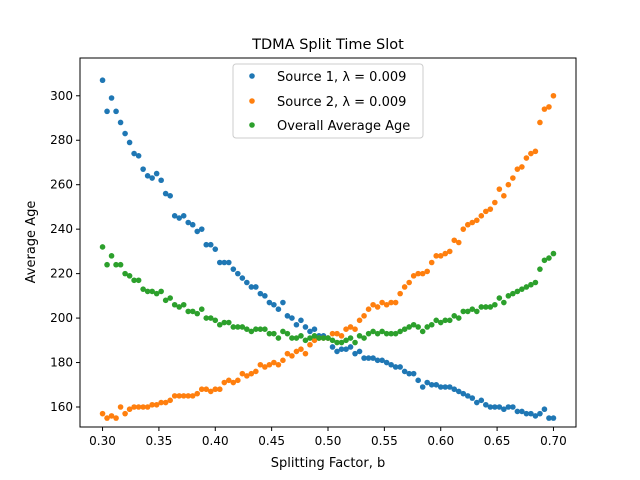 The width and height of the screenshot is (640, 480). I want to click on y-tick-label: 260, so click(61, 185).